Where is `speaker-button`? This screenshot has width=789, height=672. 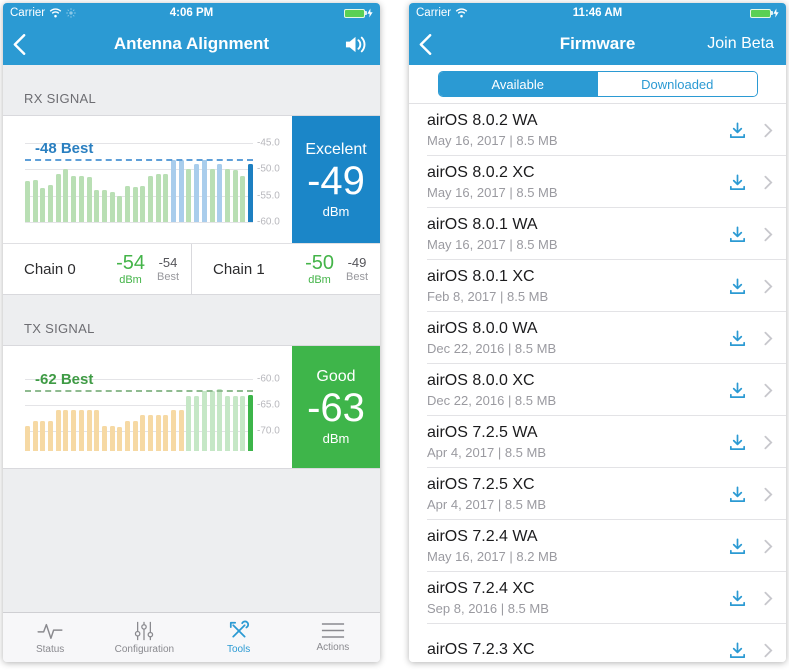 speaker-button is located at coordinates (355, 44).